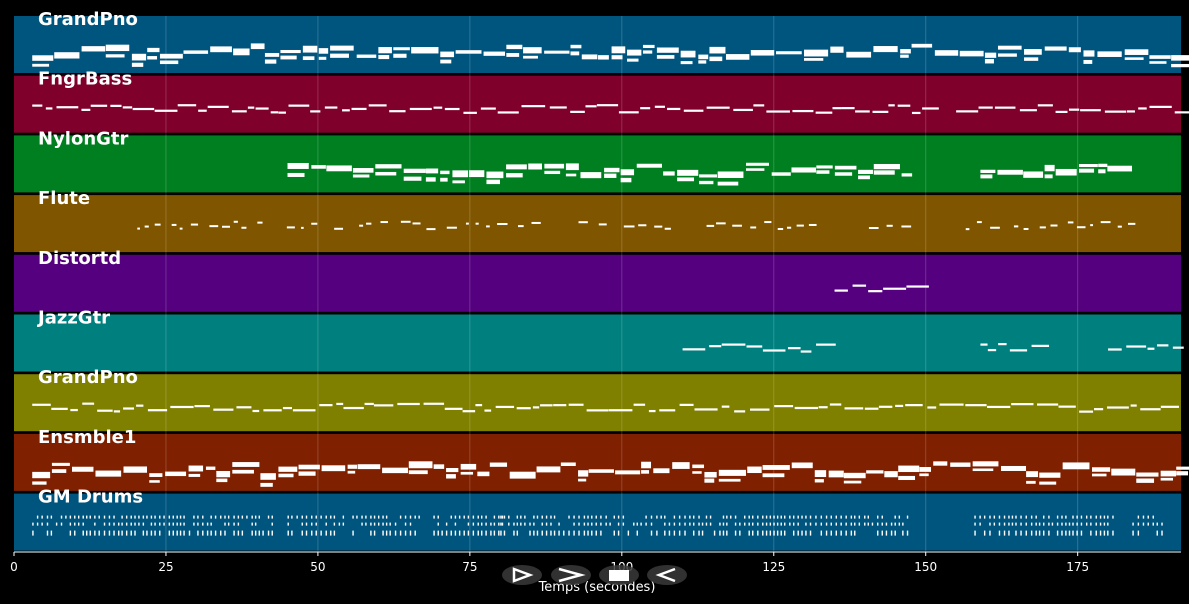  Describe the element at coordinates (522, 575) in the screenshot. I see `play-button` at that location.